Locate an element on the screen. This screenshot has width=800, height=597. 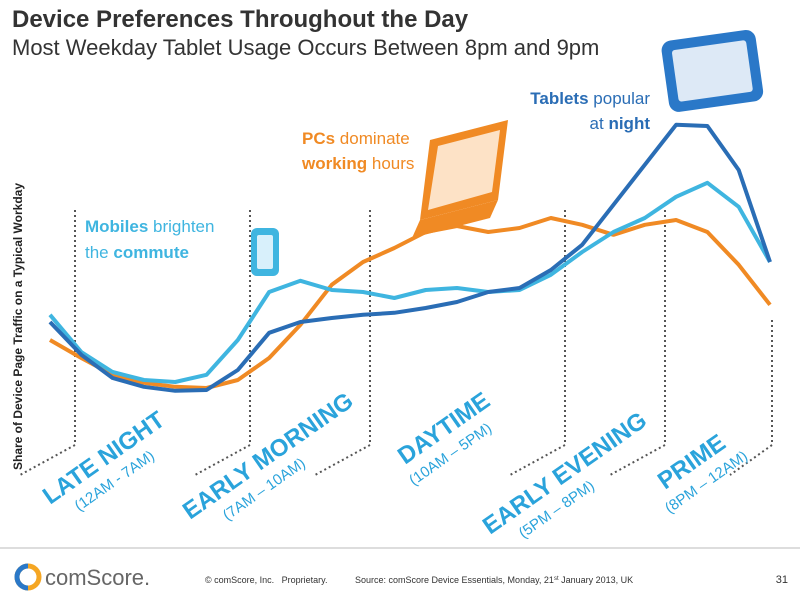
daypart-name: EARLY MORNING is located at coordinates (268, 456).